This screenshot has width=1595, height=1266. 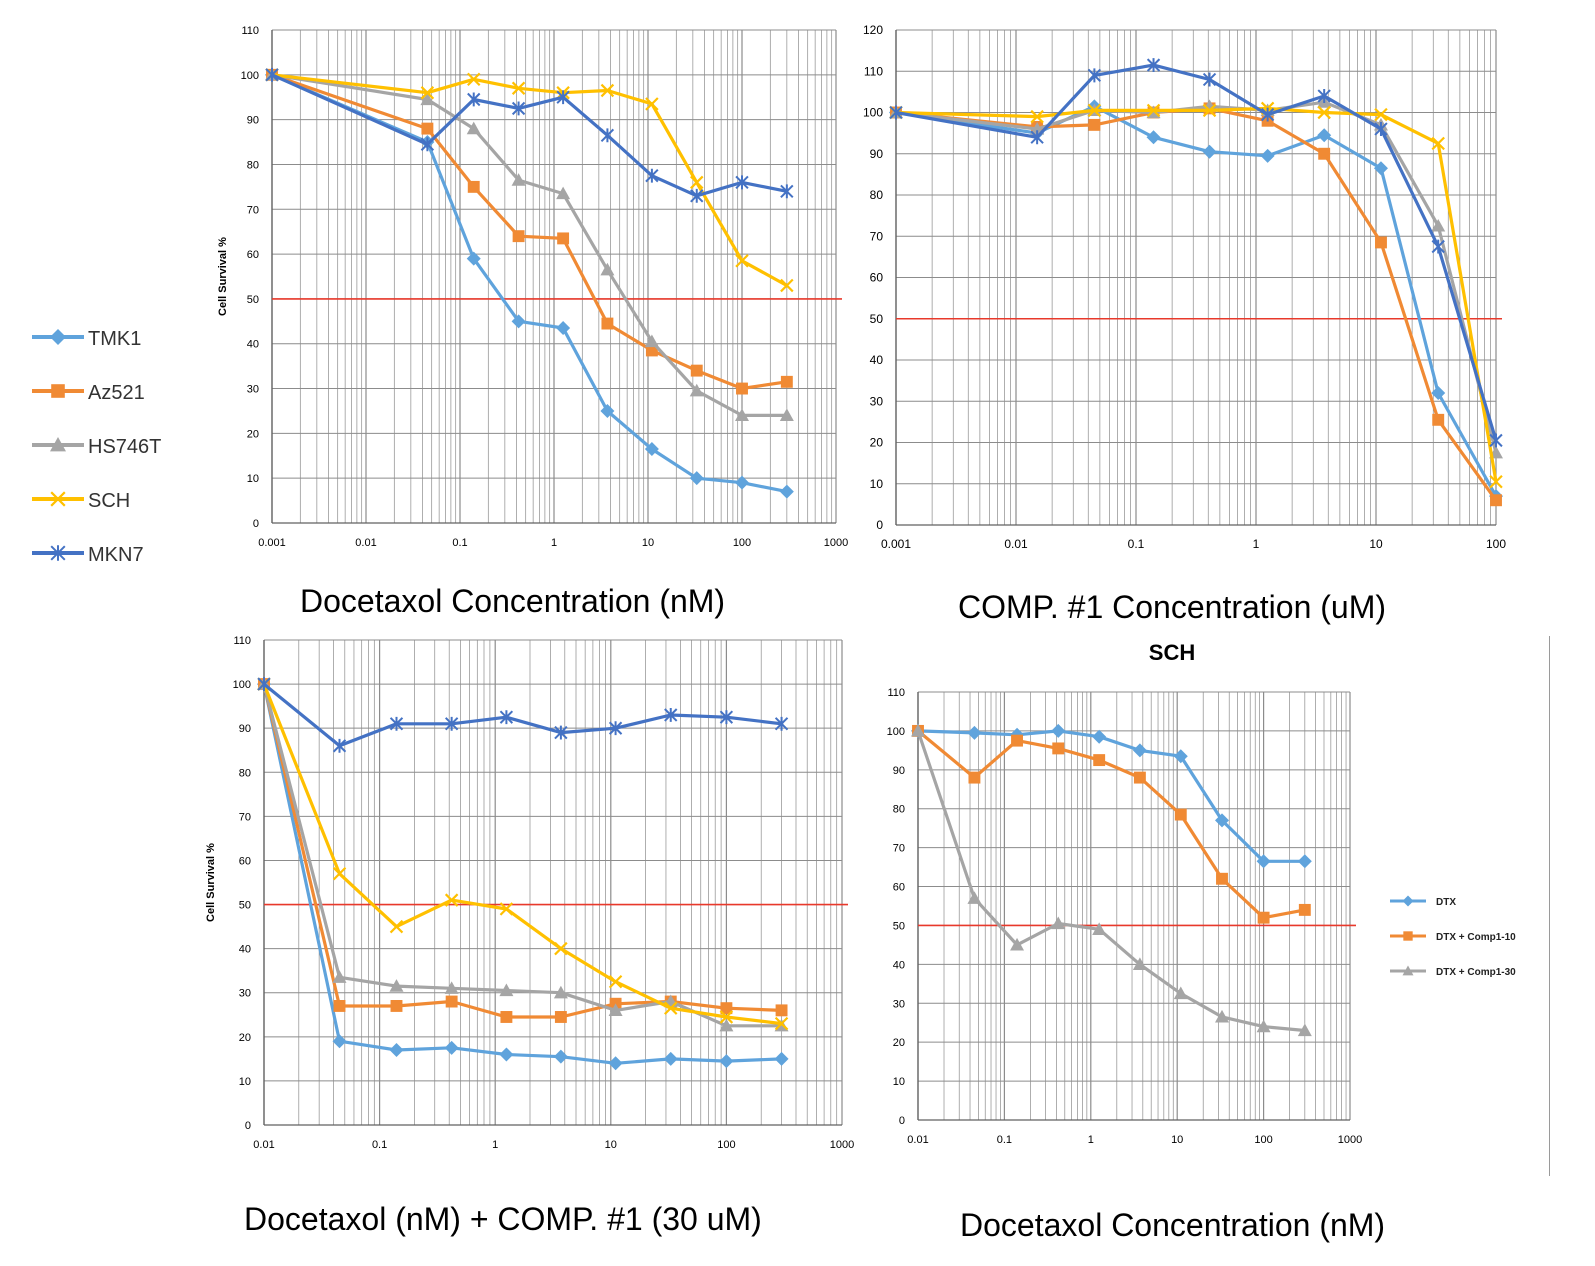 I want to click on series-tmk1, so click(x=529, y=283).